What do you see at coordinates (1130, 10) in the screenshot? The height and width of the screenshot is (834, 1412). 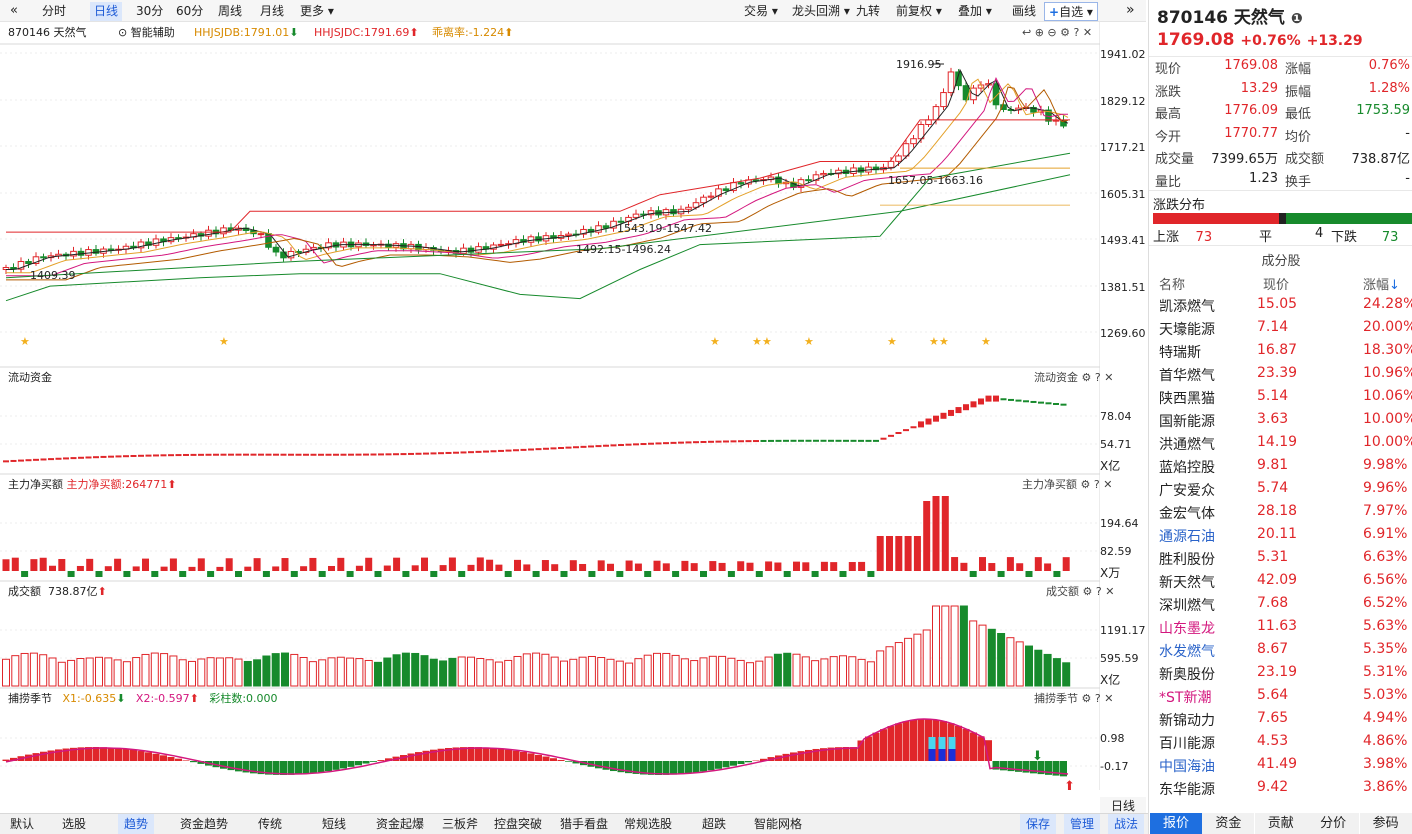 I see `double-right-icon: »` at bounding box center [1130, 10].